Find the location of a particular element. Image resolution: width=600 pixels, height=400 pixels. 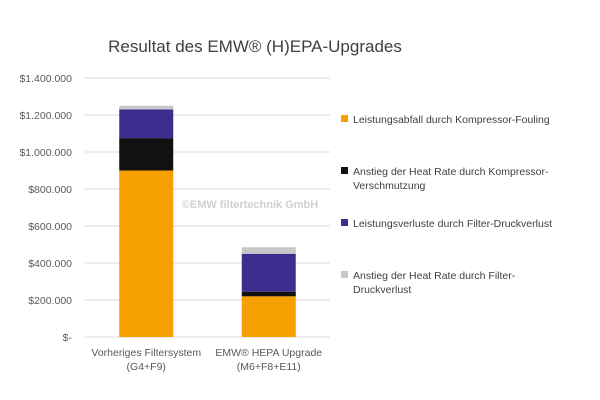

legend-label: Verschmutzung is located at coordinates (389, 186).